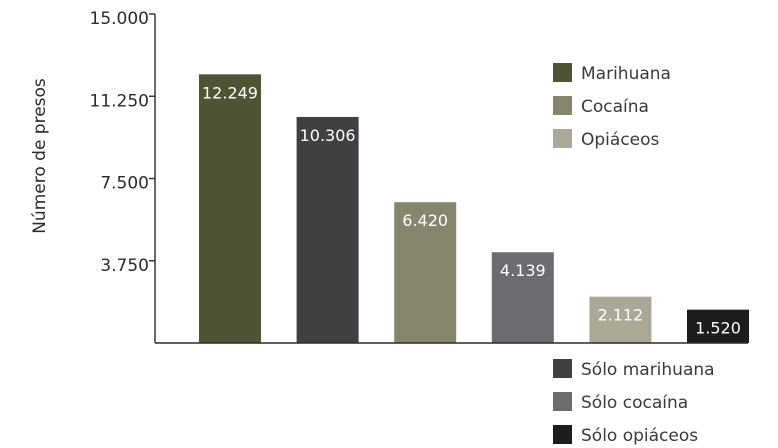 Image resolution: width=778 pixels, height=448 pixels. What do you see at coordinates (119, 101) in the screenshot?
I see `y-tick-label: 11.250` at bounding box center [119, 101].